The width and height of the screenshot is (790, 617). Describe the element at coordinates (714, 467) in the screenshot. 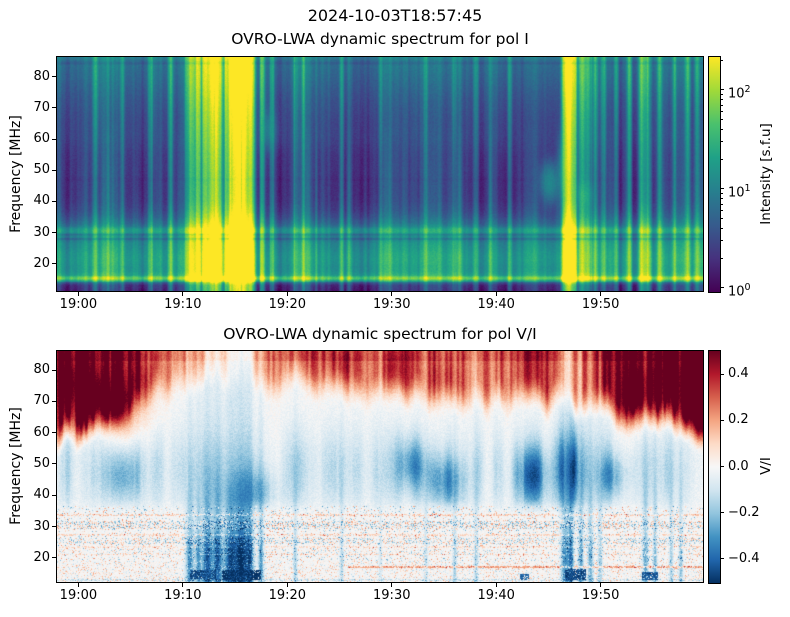

I see `panel2-colorbar` at that location.